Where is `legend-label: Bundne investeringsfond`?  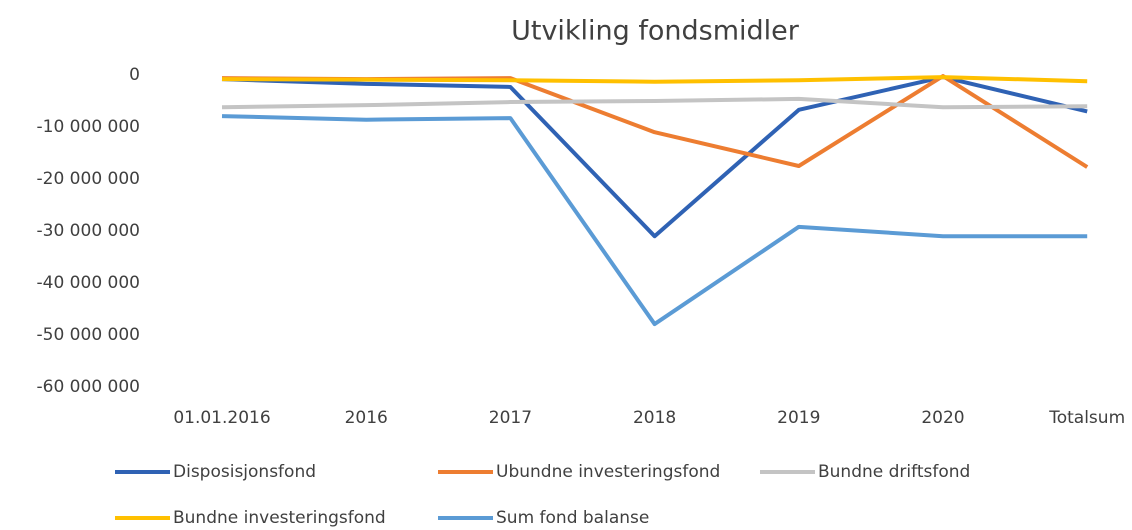 legend-label: Bundne investeringsfond is located at coordinates (279, 518).